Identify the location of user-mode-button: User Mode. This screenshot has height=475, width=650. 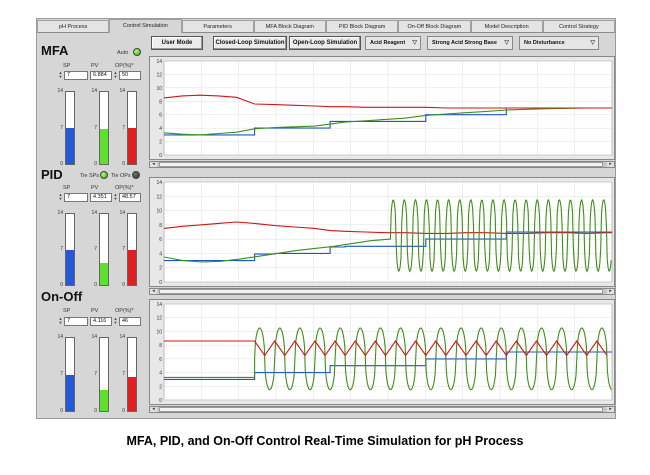
(177, 43).